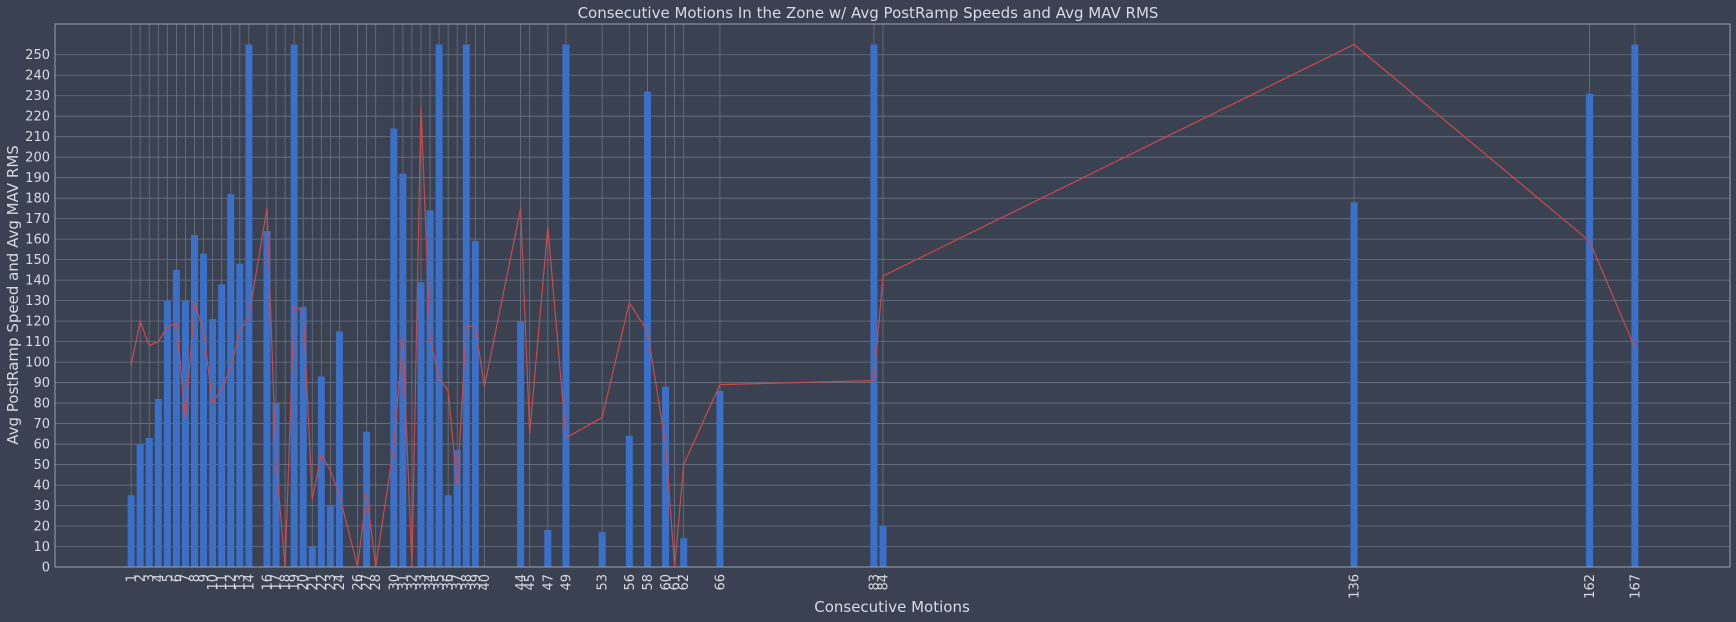 Image resolution: width=1736 pixels, height=622 pixels. Describe the element at coordinates (440, 582) in the screenshot. I see `x-tick-label: 35` at that location.